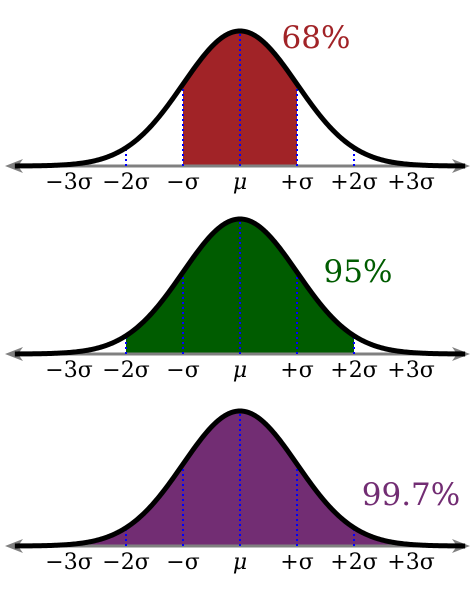  What do you see at coordinates (316, 38) in the screenshot?
I see `percent-label: 68%` at bounding box center [316, 38].